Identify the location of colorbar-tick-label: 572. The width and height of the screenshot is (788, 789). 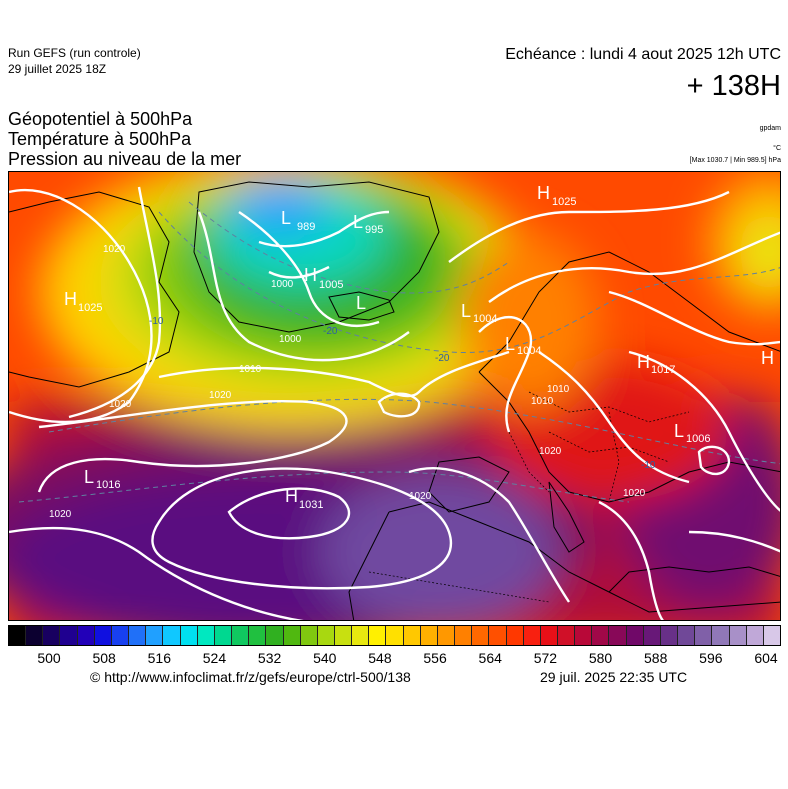
(545, 658).